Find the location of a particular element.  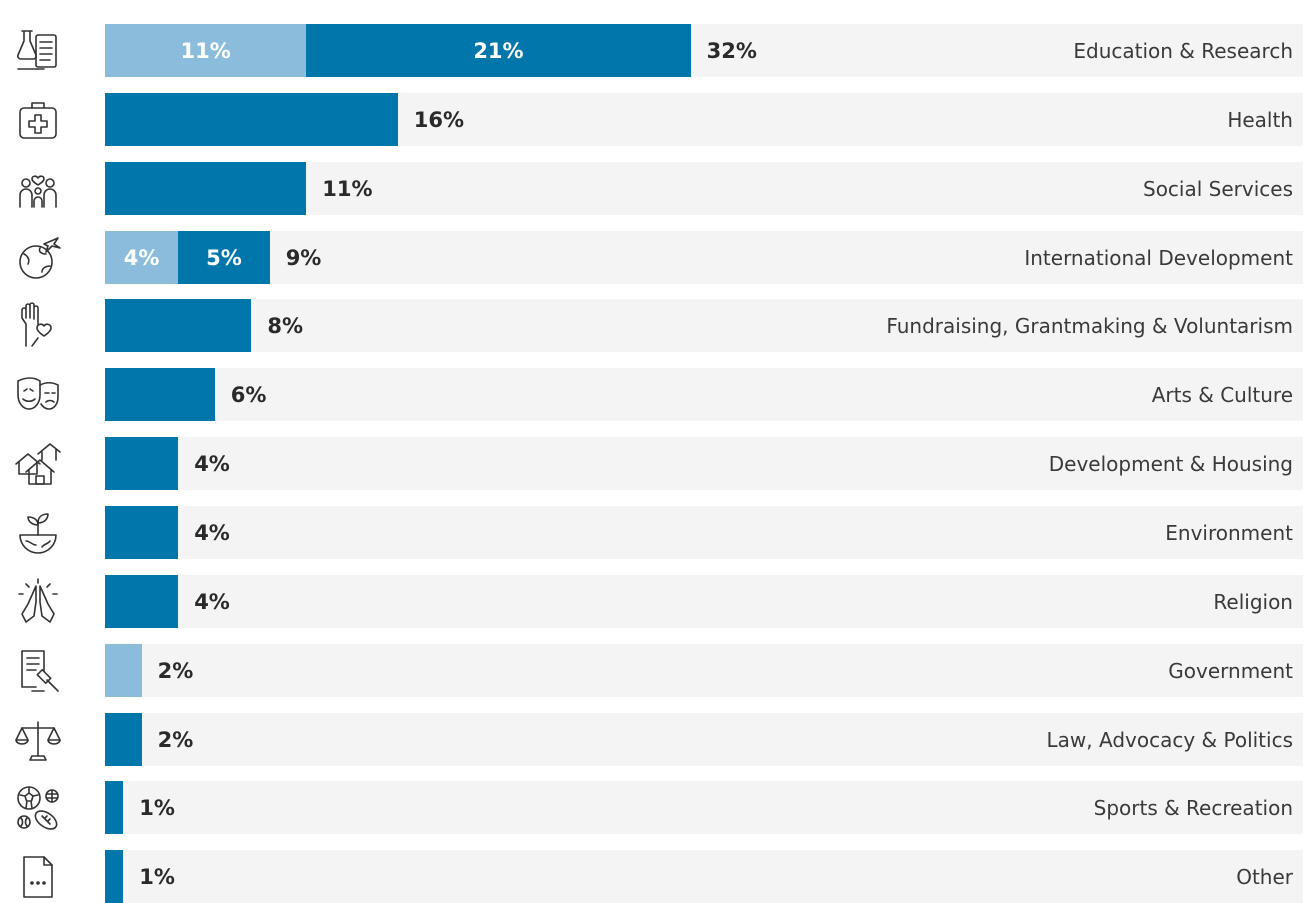

category-label: Sports & Recreation is located at coordinates (1193, 807).